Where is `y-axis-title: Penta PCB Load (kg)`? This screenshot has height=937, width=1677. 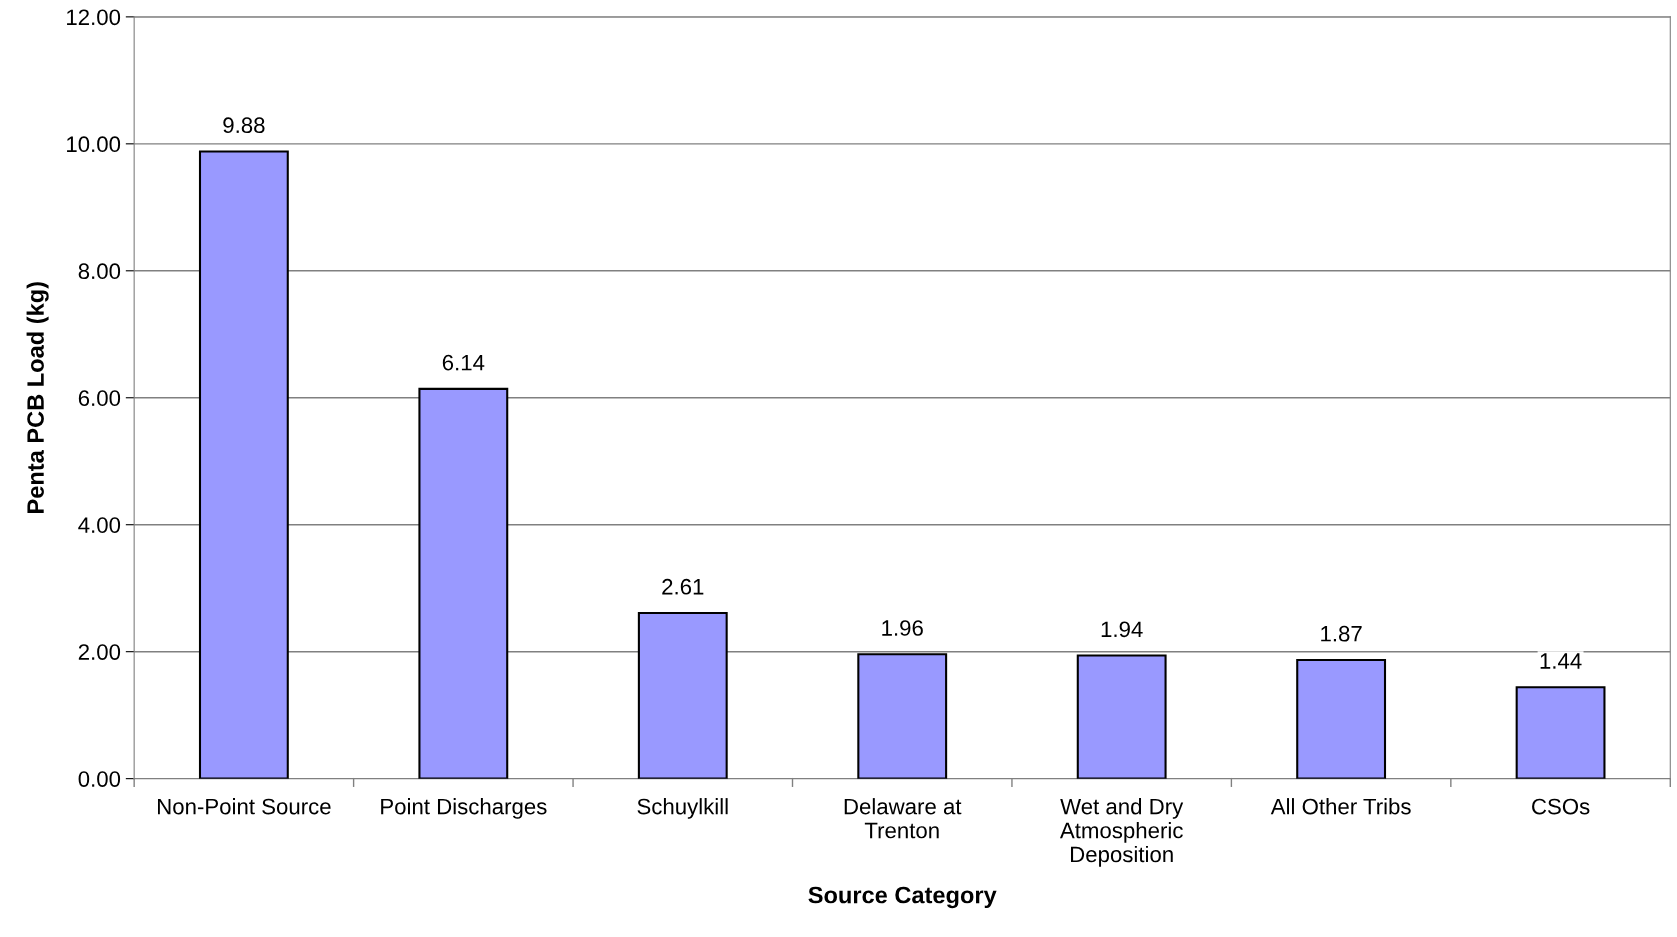 y-axis-title: Penta PCB Load (kg) is located at coordinates (37, 397).